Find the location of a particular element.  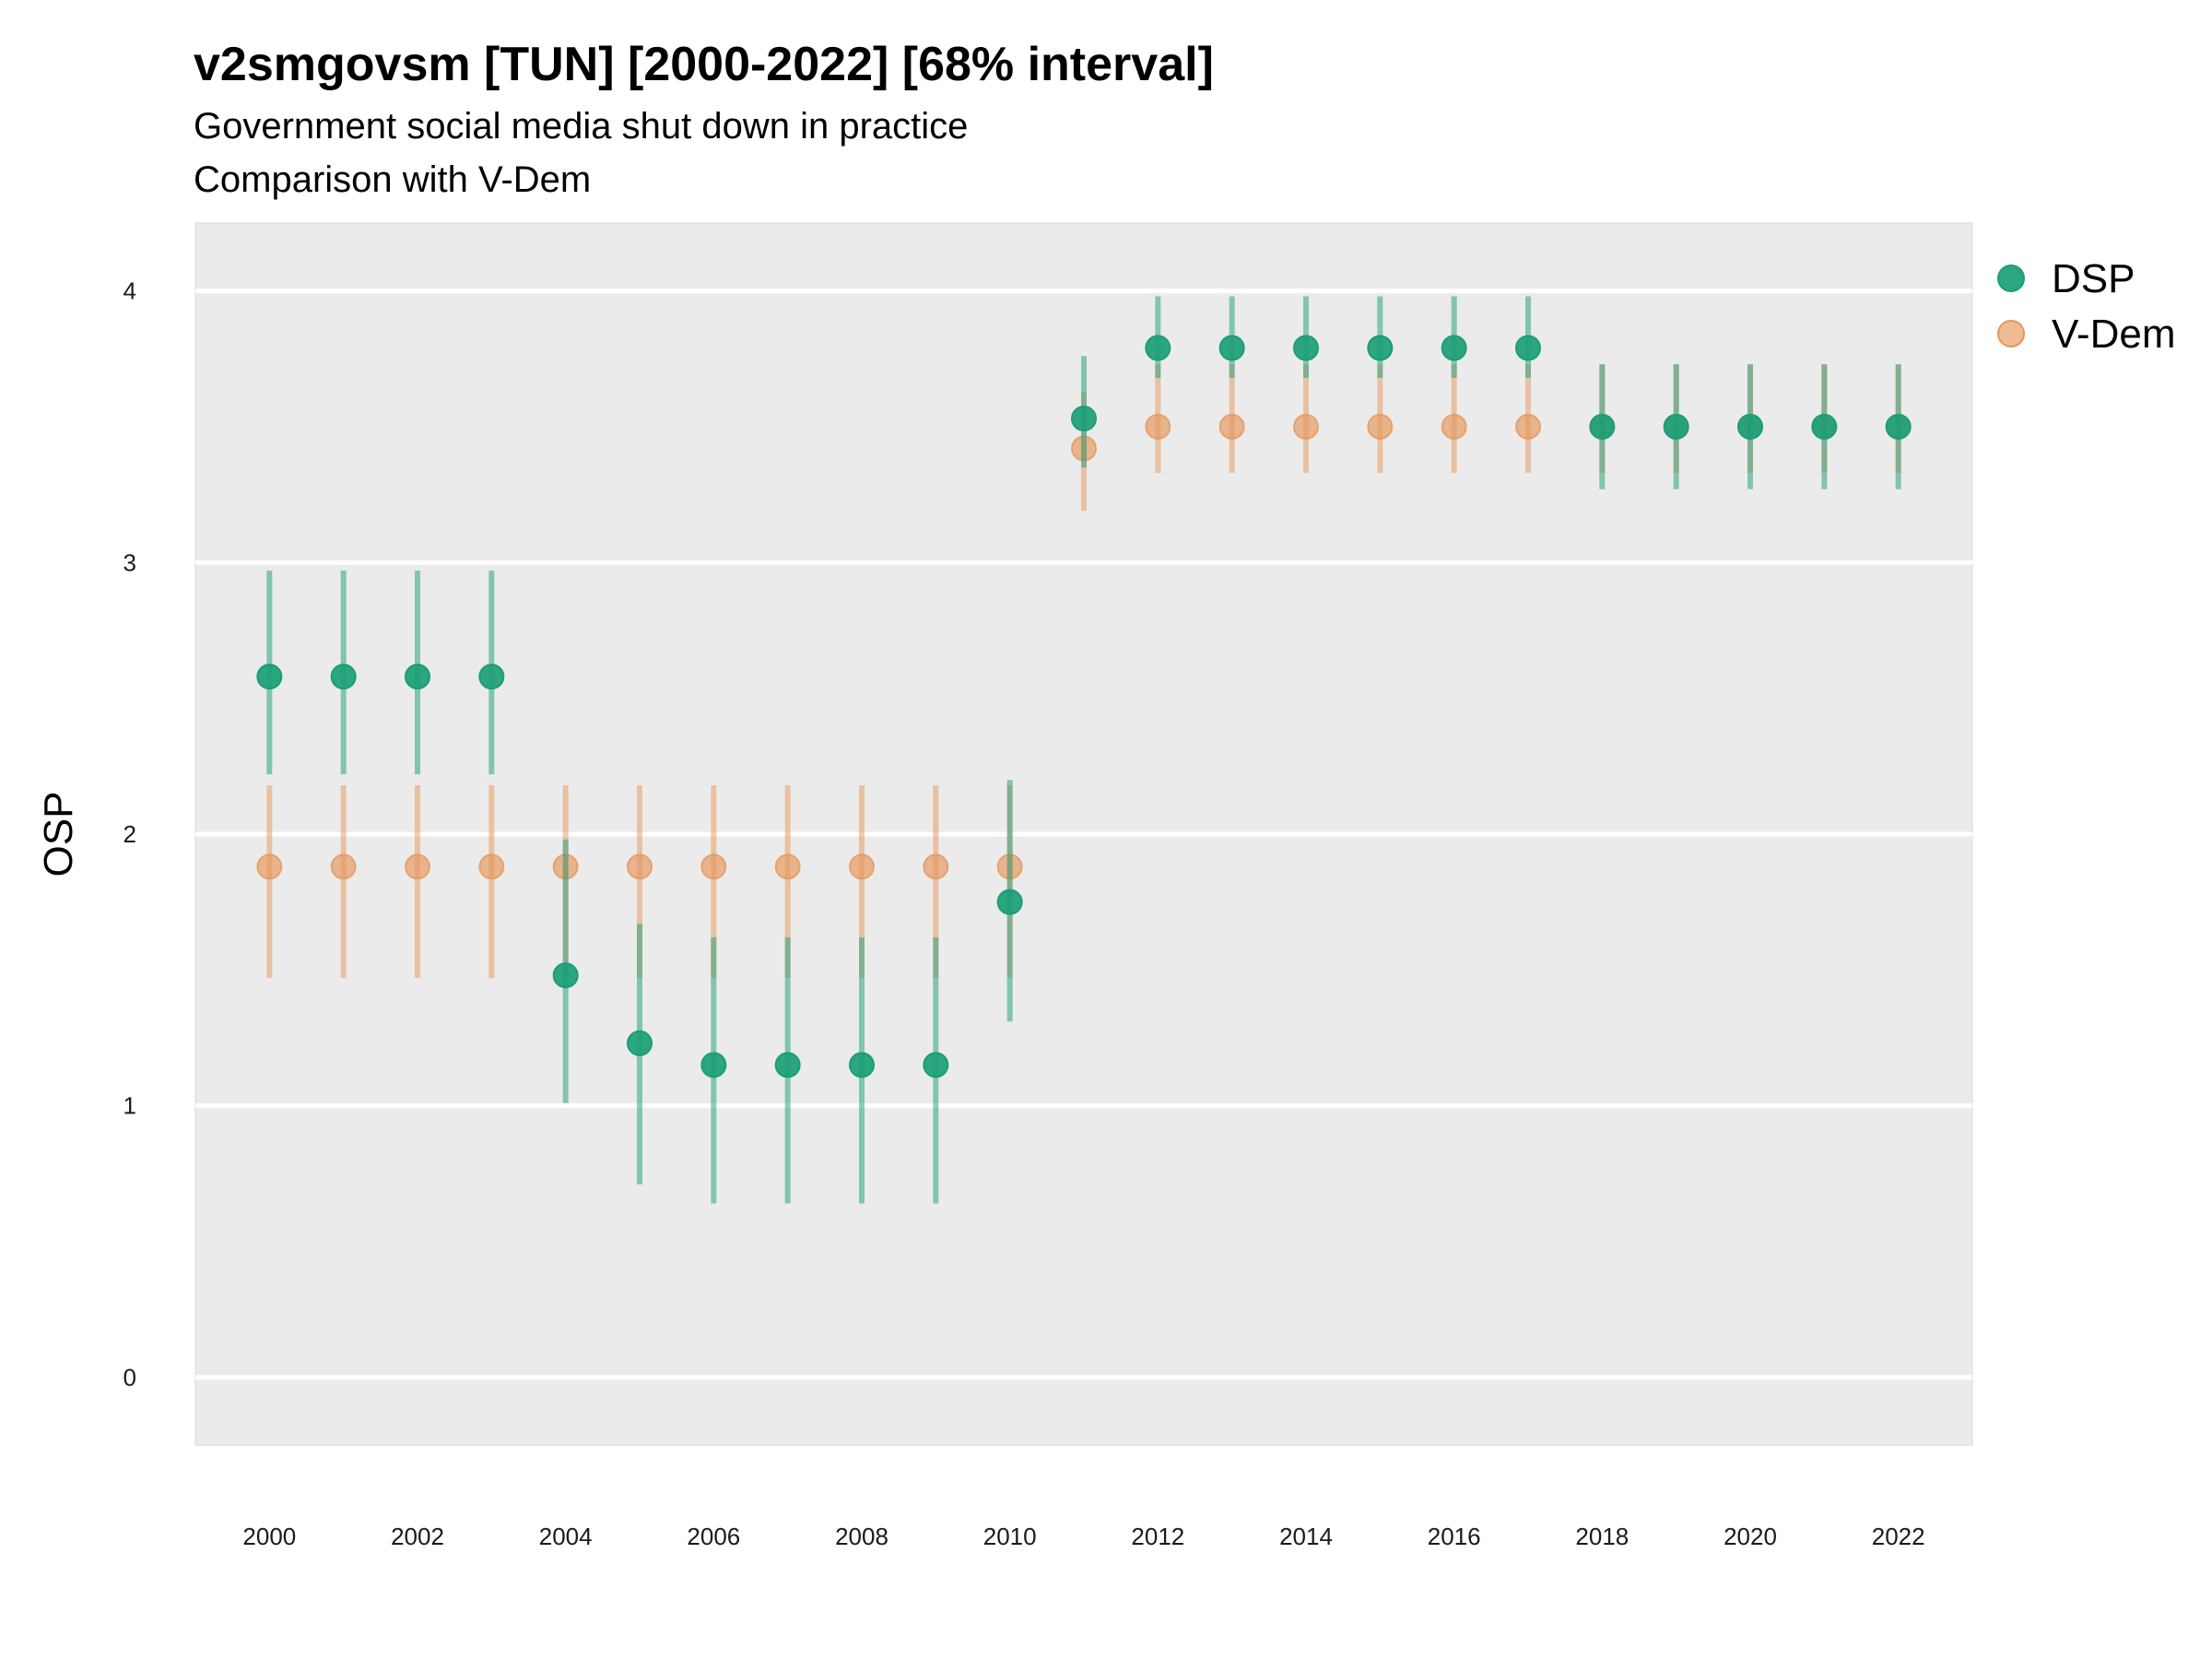

x-tick-label: 2022 is located at coordinates (1898, 1536).